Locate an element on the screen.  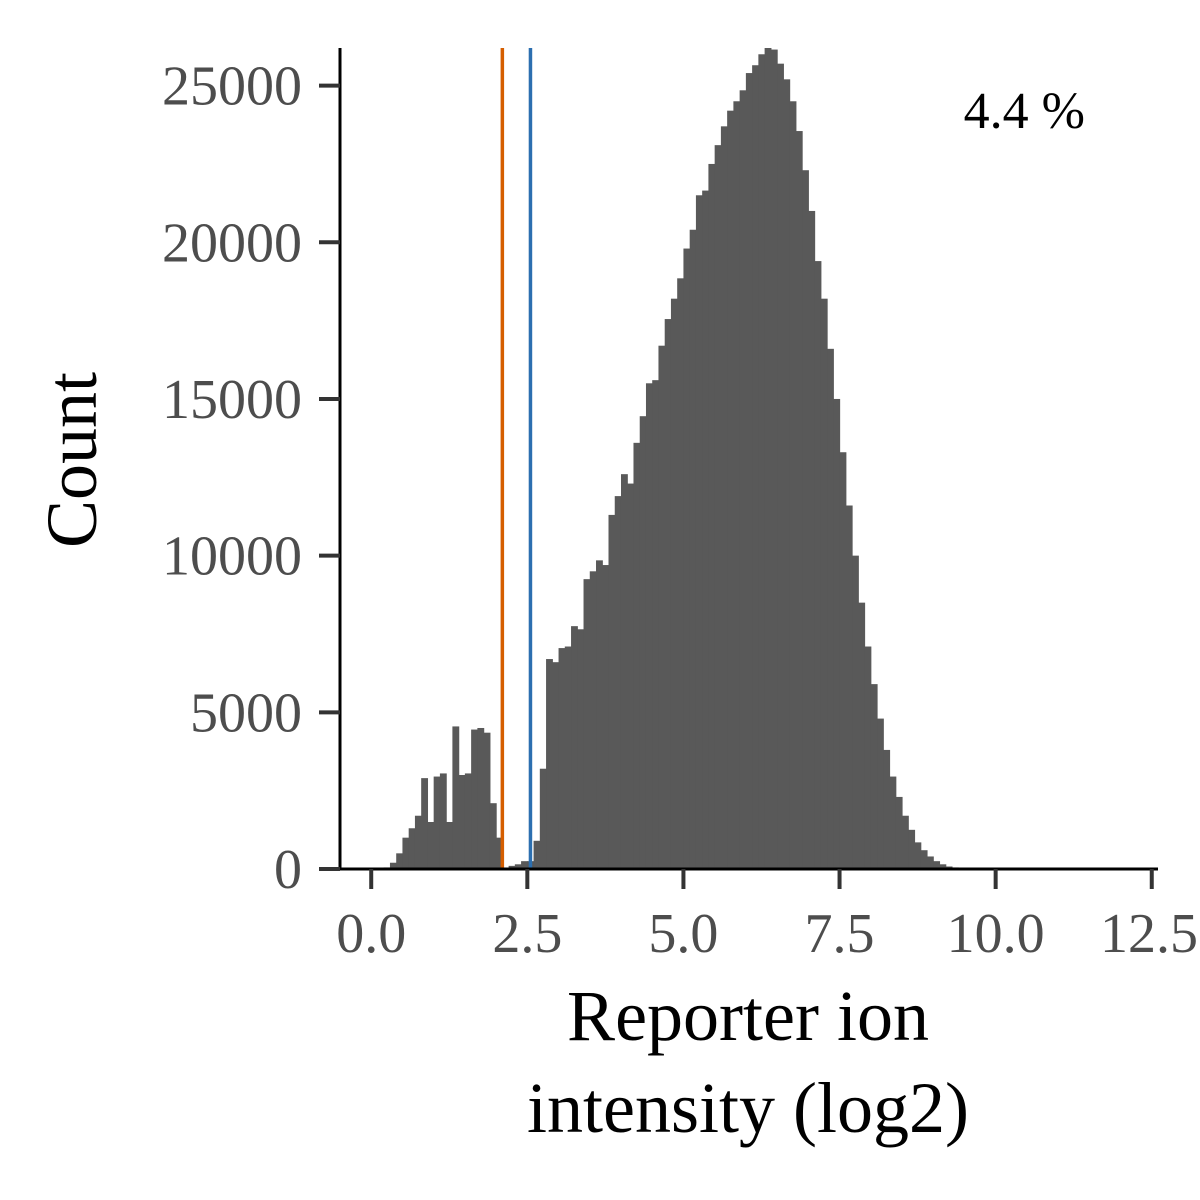
x-tick-label: 0.0 is located at coordinates (371, 934).